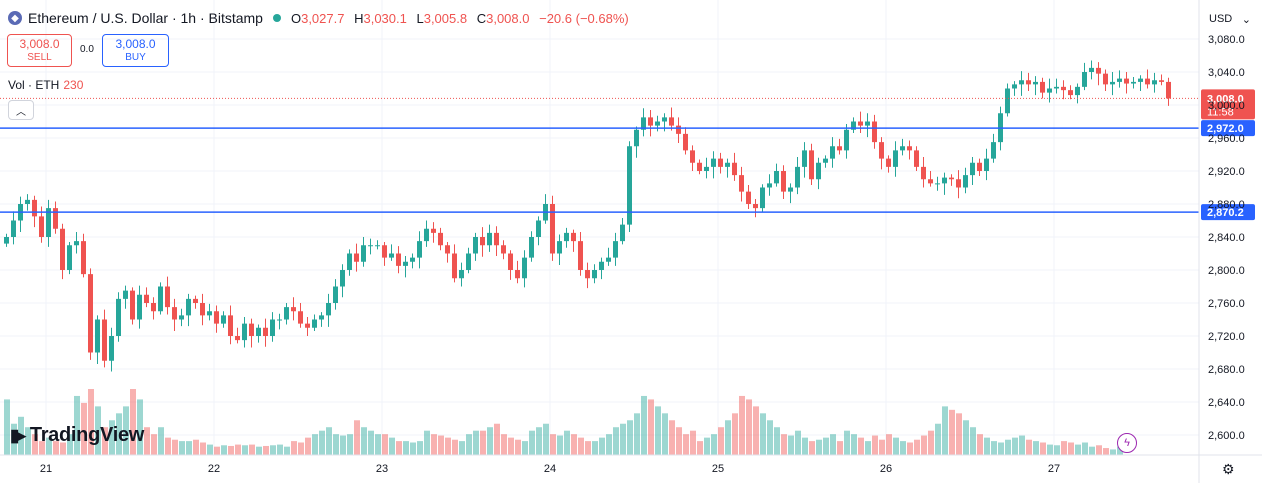  What do you see at coordinates (1246, 19) in the screenshot?
I see `chevron-down-icon: ⌄` at bounding box center [1246, 19].